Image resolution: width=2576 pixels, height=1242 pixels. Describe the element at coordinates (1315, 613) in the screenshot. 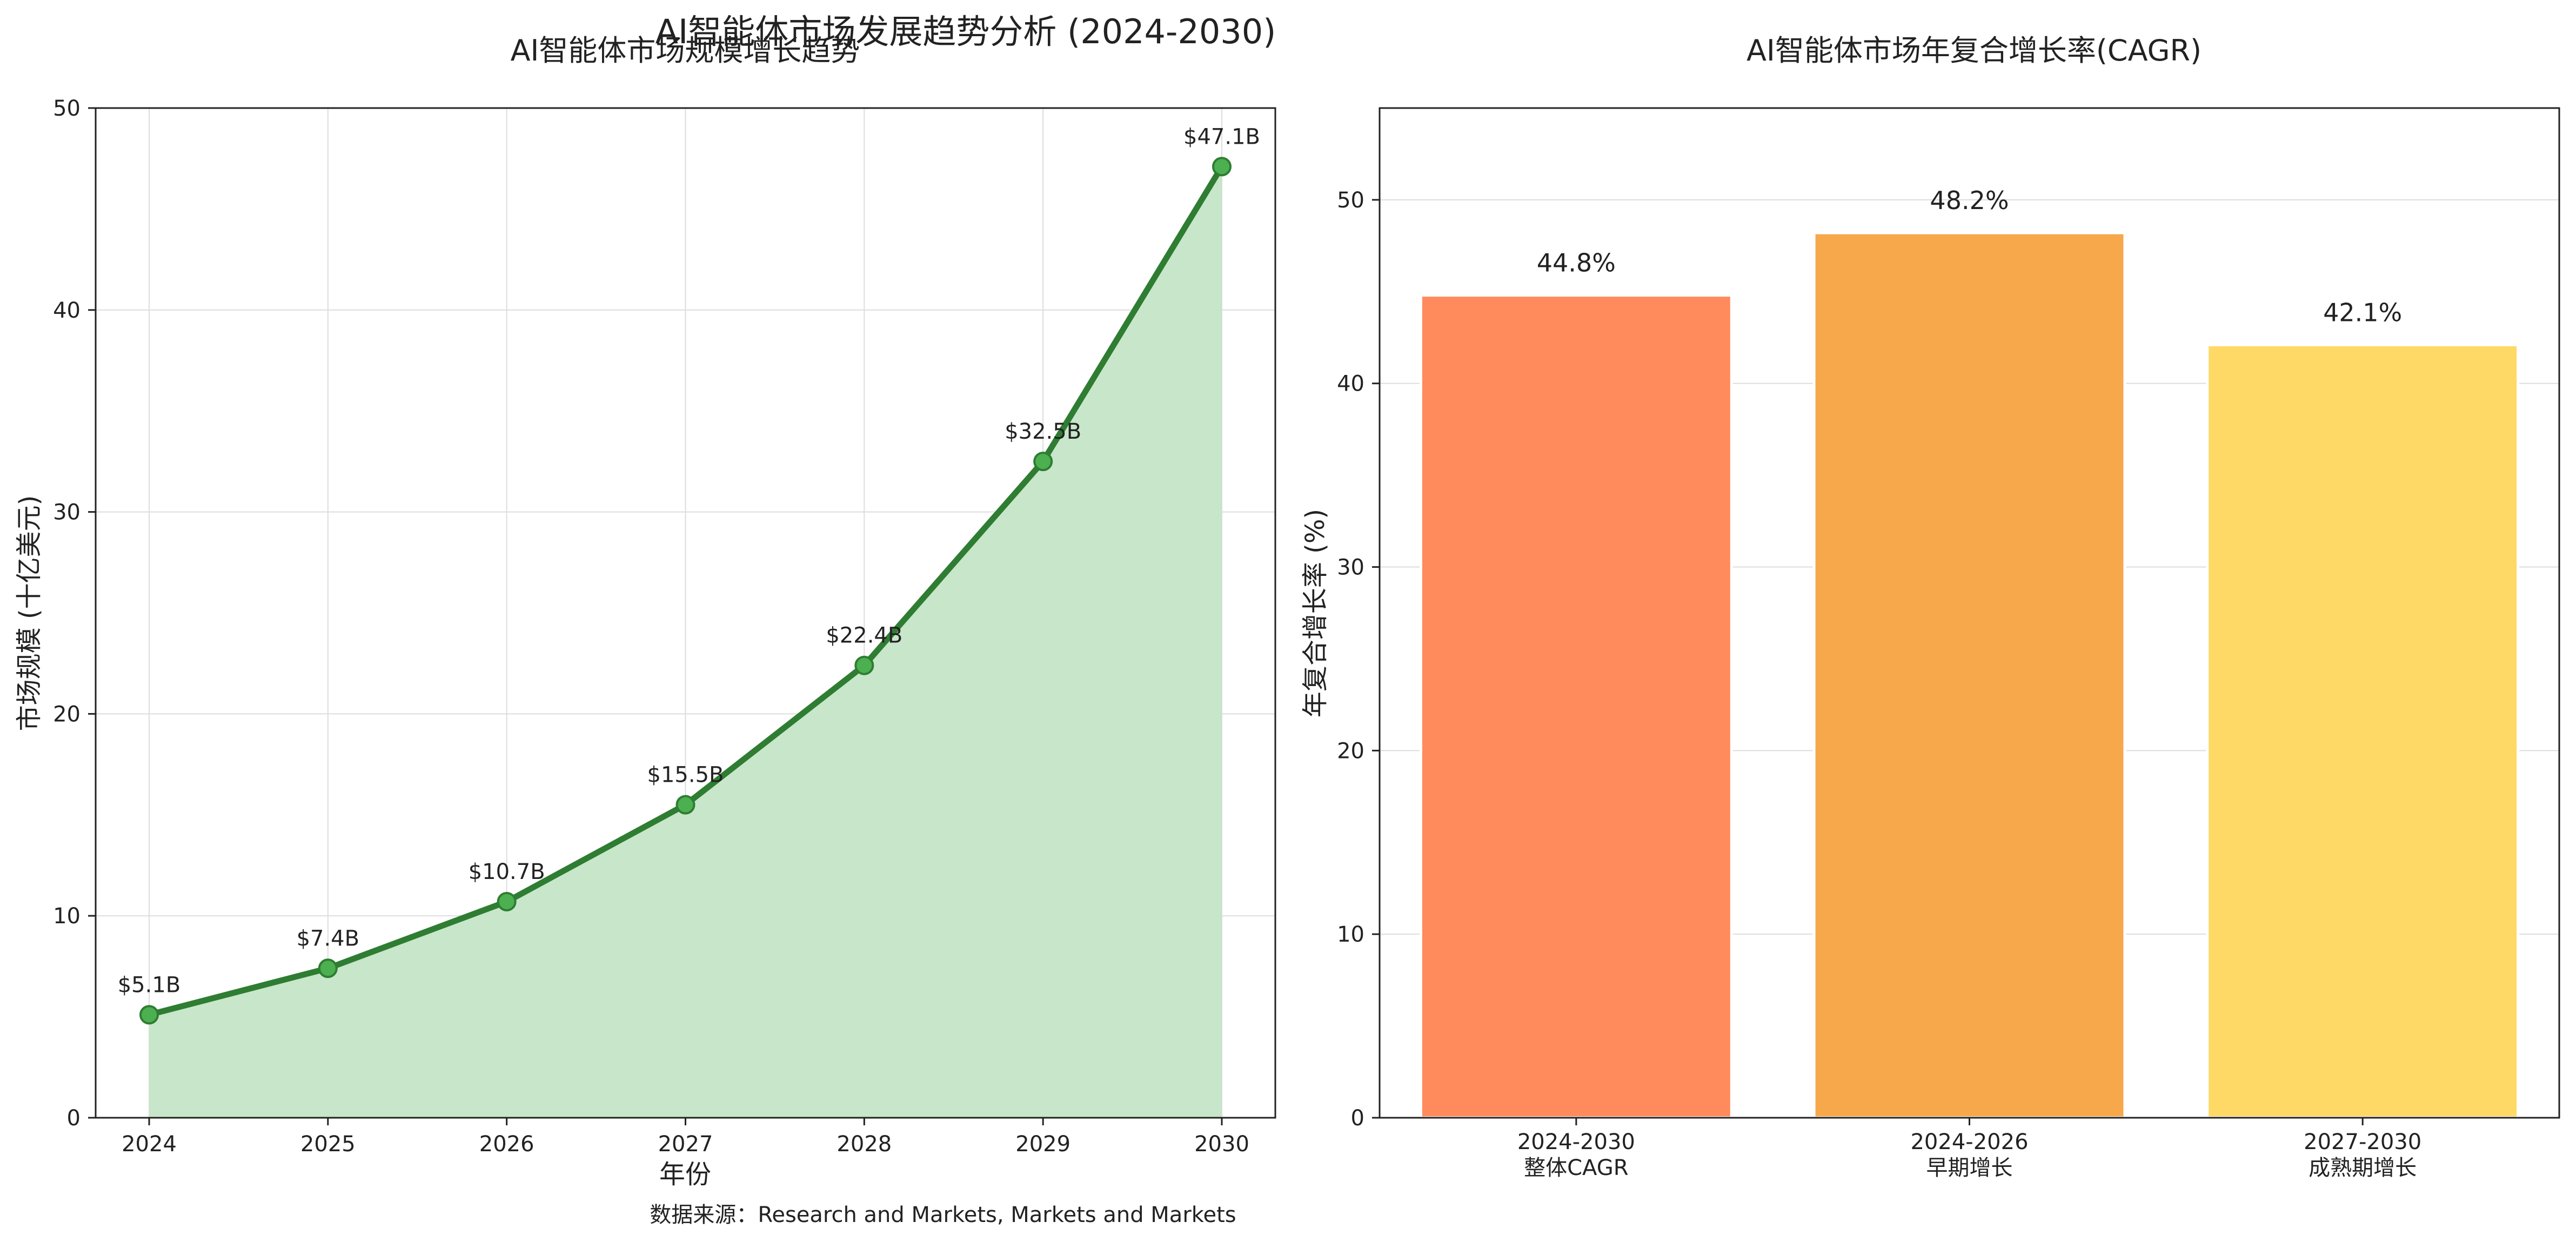

I see `bar-chart-ylabel: 年复合增长率 (%)` at that location.